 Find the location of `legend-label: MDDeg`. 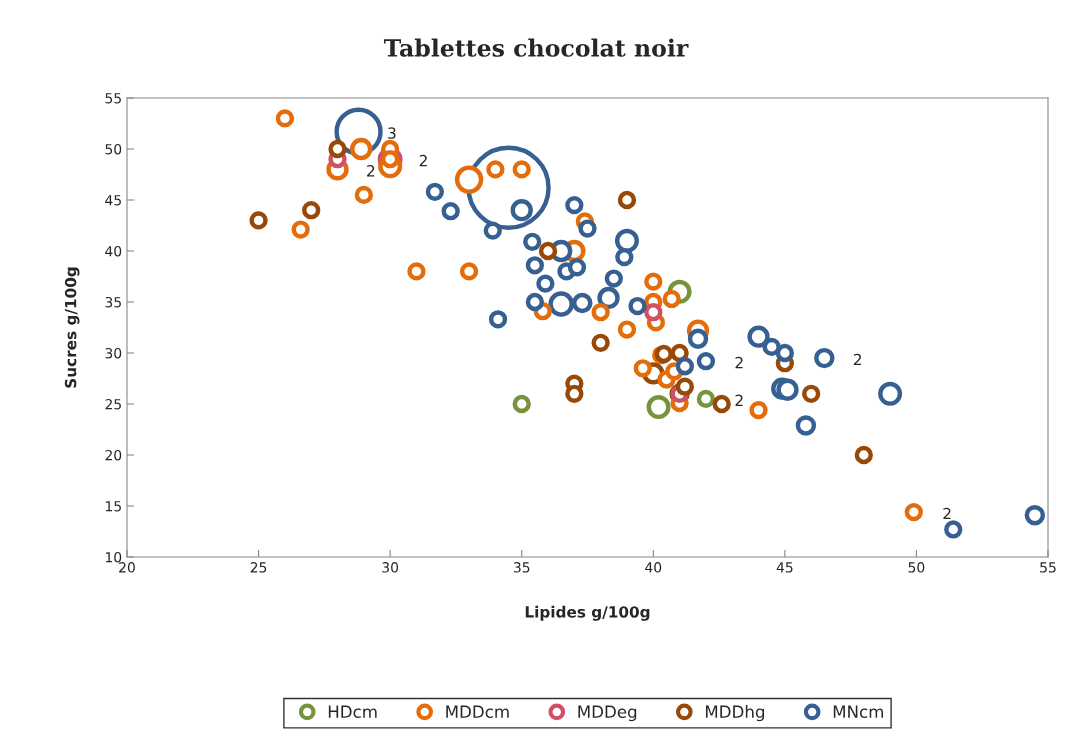

legend-label: MDDeg is located at coordinates (607, 713).